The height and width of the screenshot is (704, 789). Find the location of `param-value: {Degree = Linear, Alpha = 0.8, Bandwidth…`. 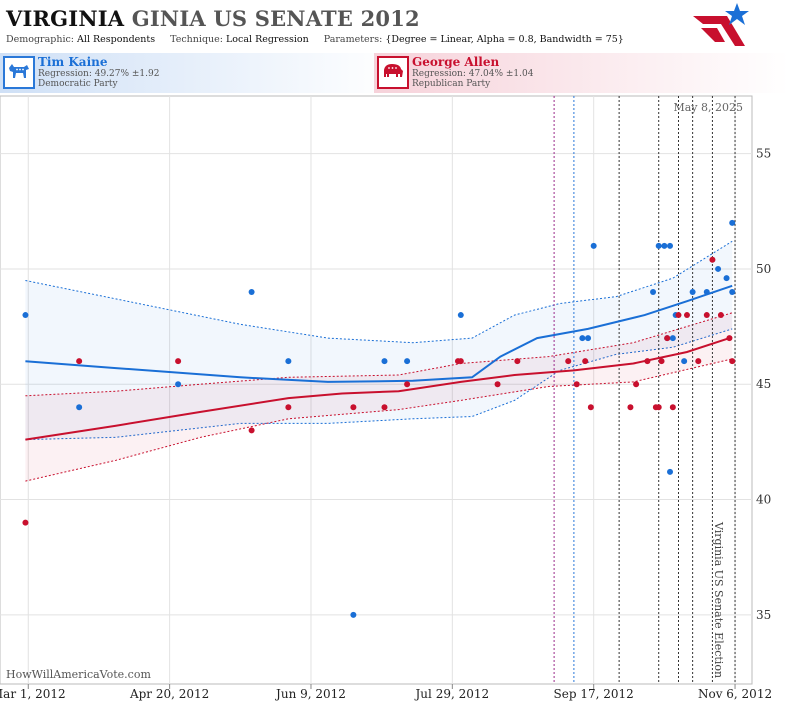

param-value: {Degree = Linear, Alpha = 0.8, Bandwidth… is located at coordinates (504, 39).